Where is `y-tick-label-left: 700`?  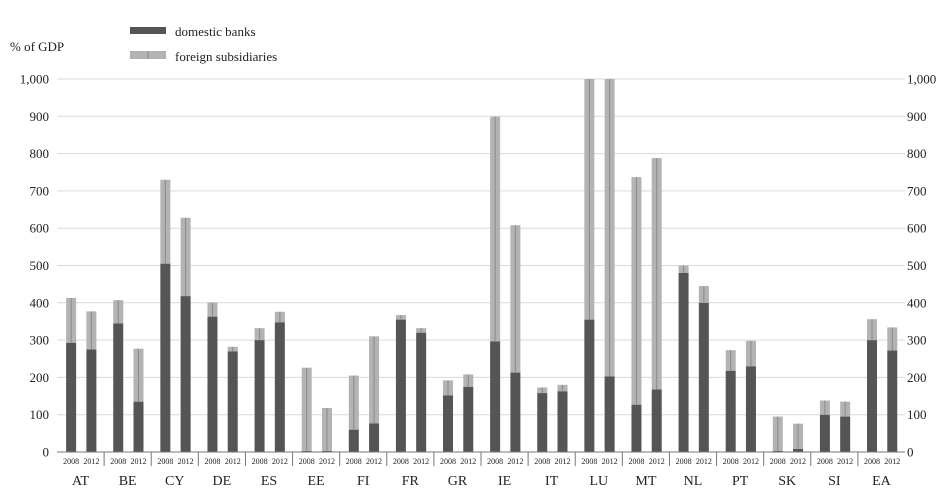 y-tick-label-left: 700 is located at coordinates (40, 190).